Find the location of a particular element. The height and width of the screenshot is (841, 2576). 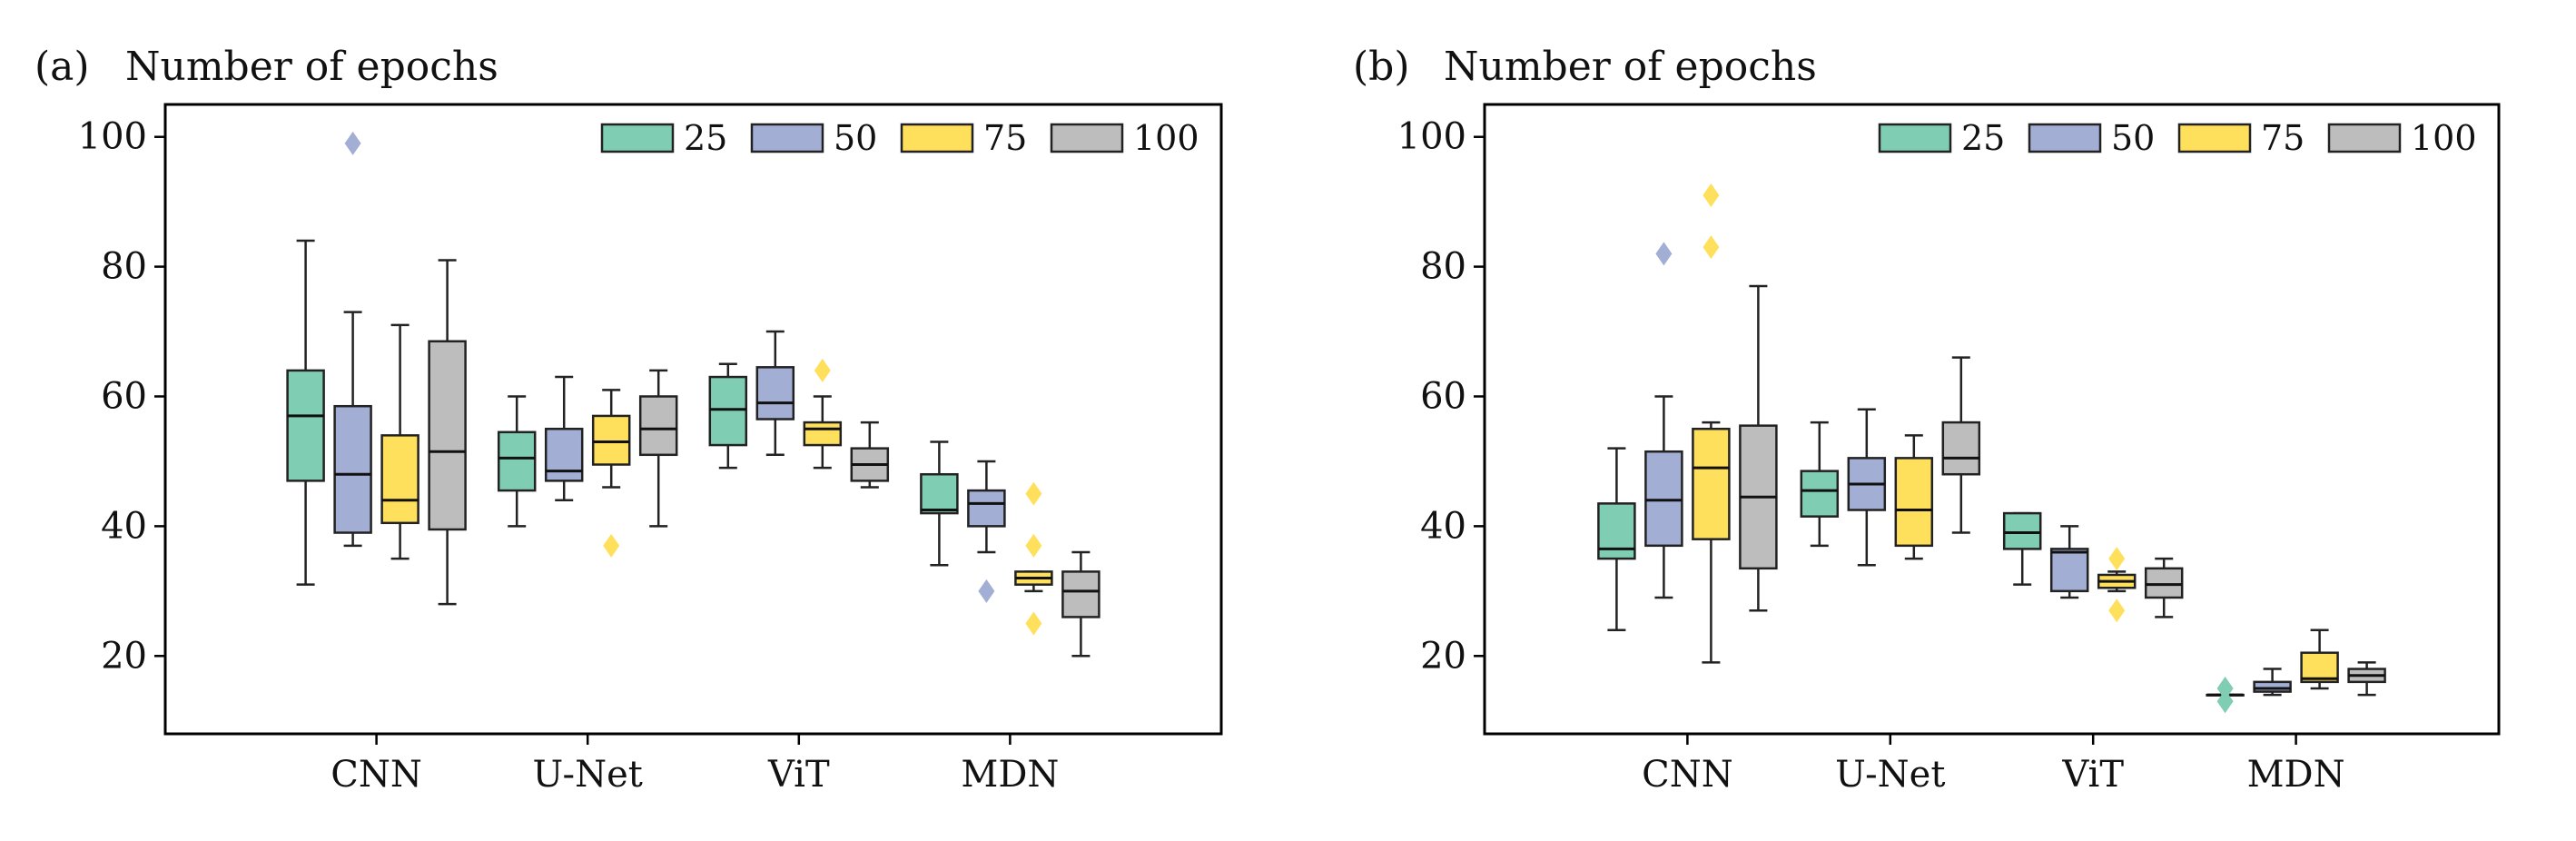

legend-label-100: 100 is located at coordinates (2444, 138).